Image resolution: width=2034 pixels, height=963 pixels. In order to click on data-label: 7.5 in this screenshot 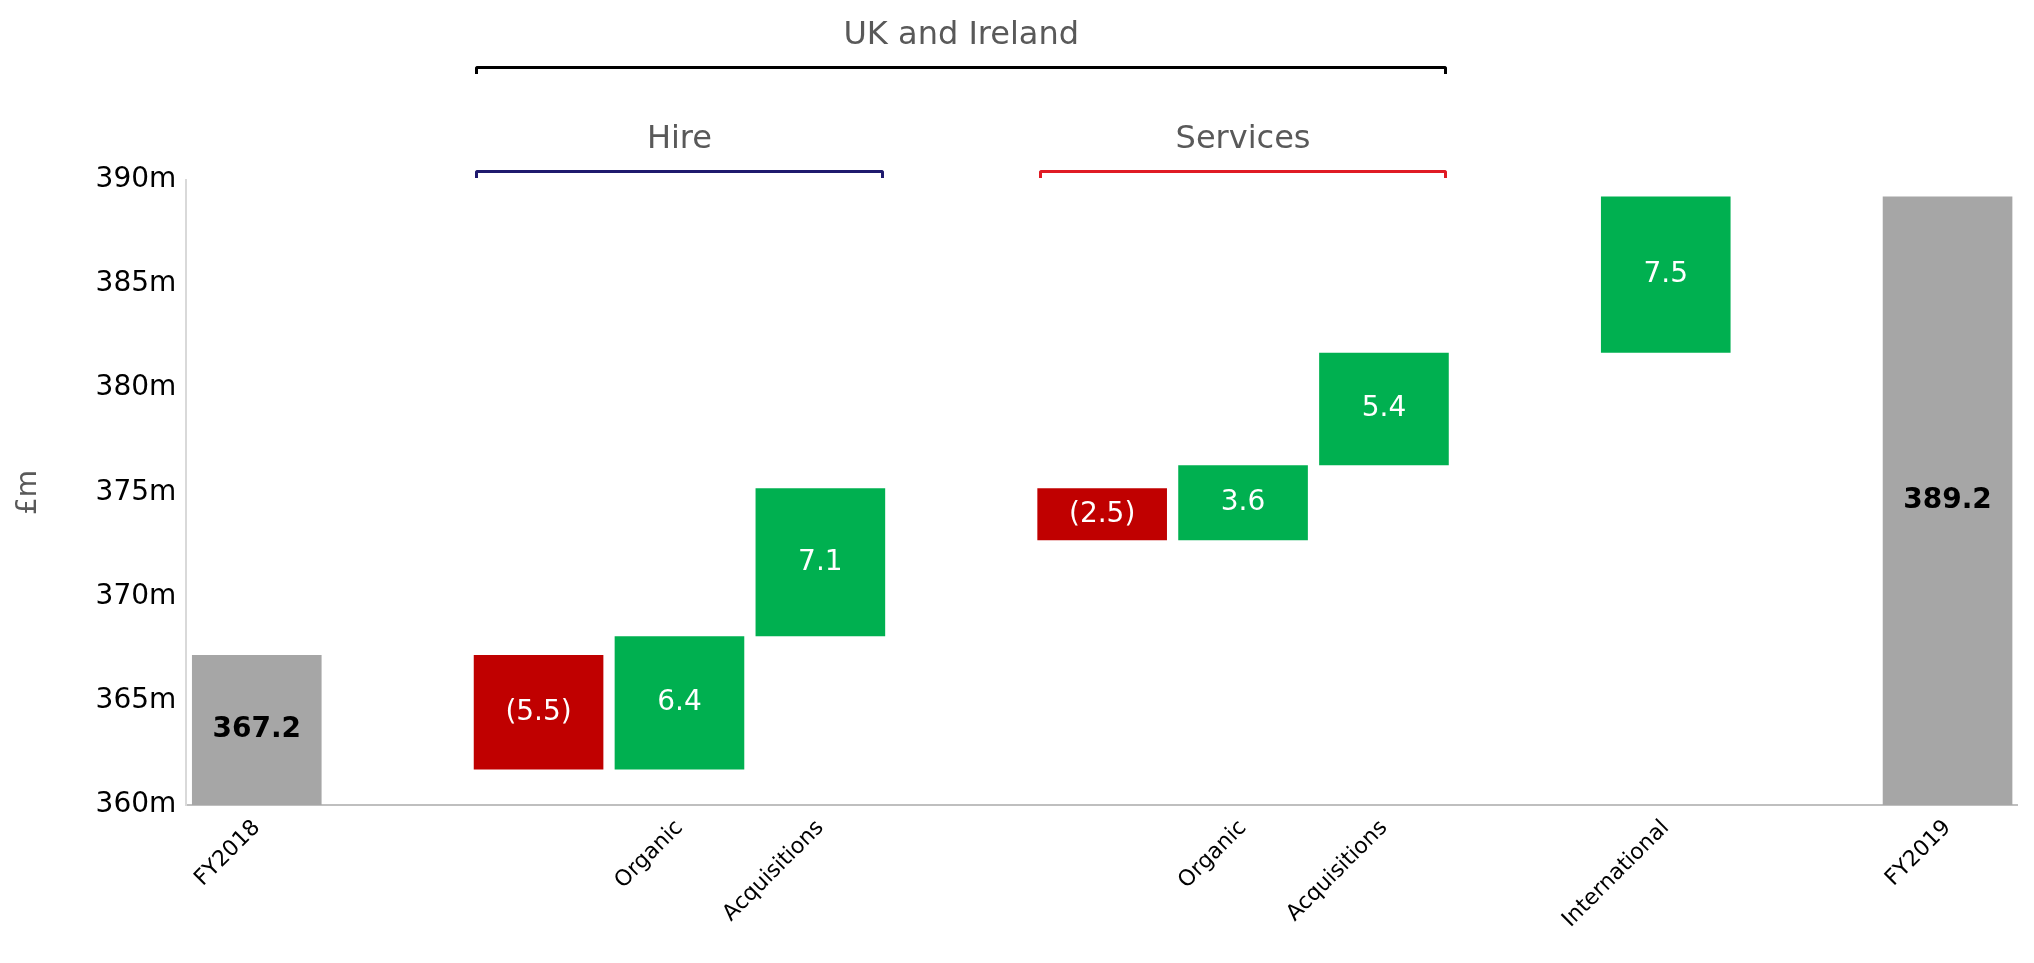, I will do `click(1666, 272)`.